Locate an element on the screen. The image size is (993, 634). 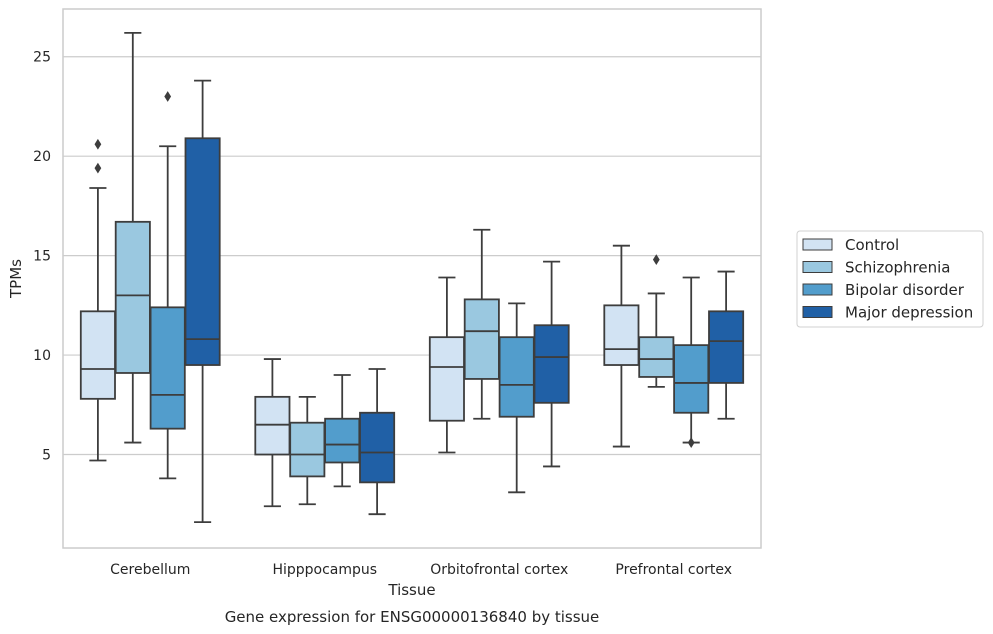
x-tick-label: Cerebellum is located at coordinates (150, 570).